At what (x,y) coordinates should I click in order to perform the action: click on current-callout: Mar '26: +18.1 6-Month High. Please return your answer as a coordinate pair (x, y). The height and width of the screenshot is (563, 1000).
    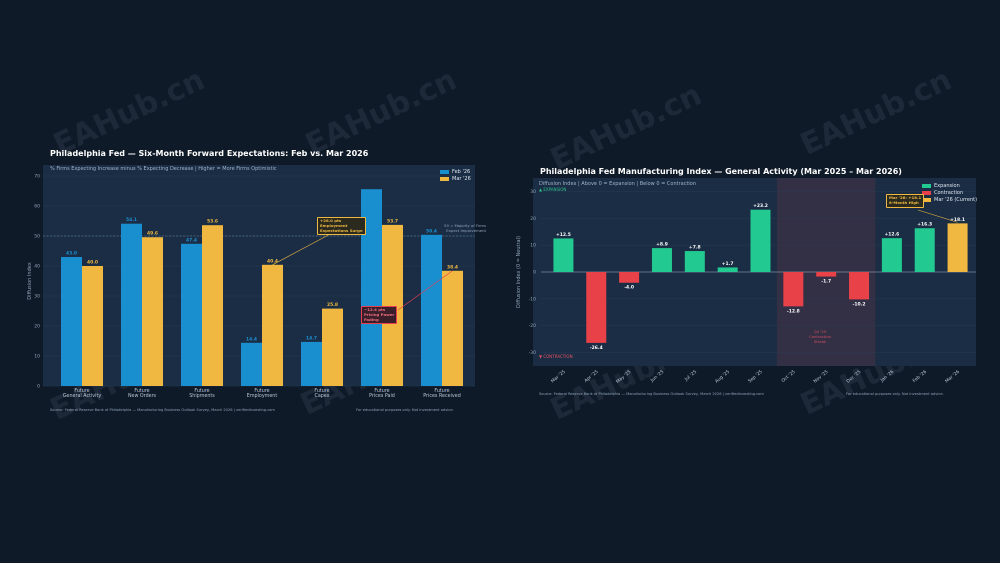
    Looking at the image, I should click on (905, 201).